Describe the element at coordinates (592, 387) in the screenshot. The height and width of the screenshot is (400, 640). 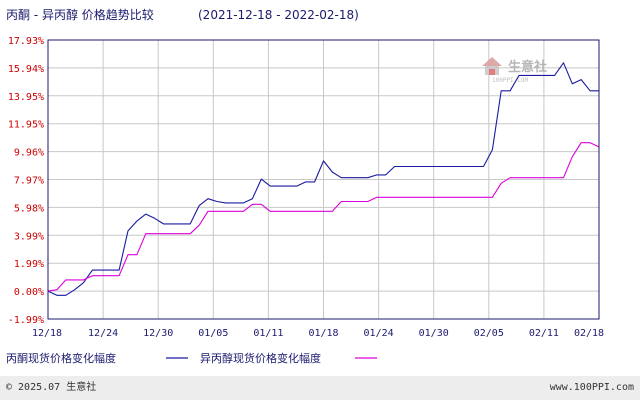
I see `footer-website-link: www.100PPI.com` at that location.